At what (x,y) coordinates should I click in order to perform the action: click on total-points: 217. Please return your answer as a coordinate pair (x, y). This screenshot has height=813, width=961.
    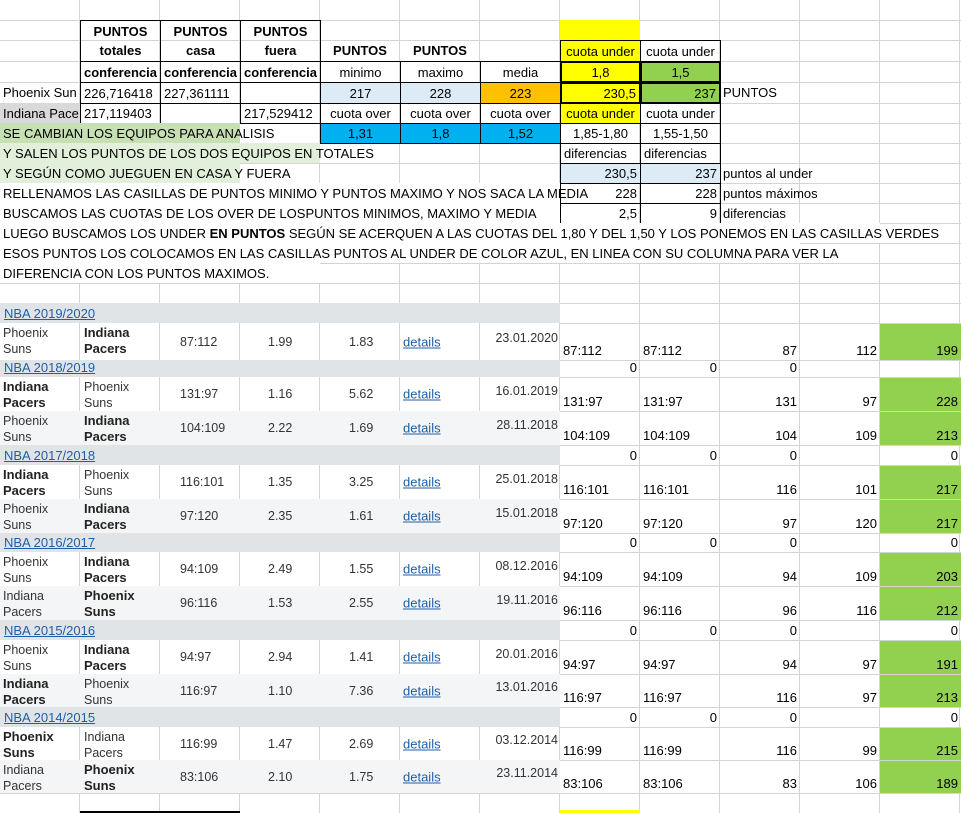
    Looking at the image, I should click on (920, 516).